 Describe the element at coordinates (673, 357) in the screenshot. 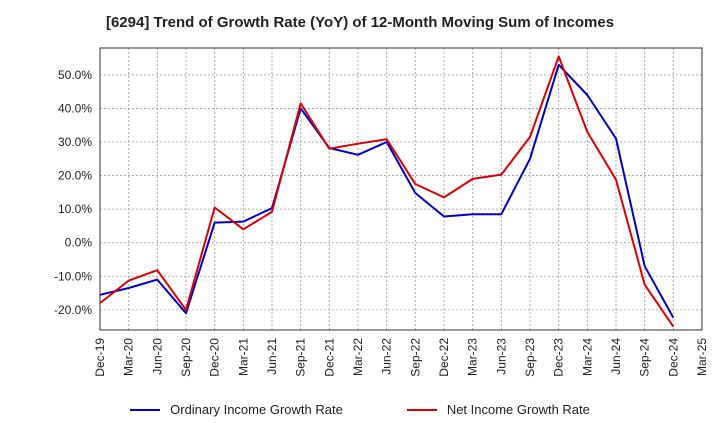

I see `x-tick-label: Dec-24` at that location.